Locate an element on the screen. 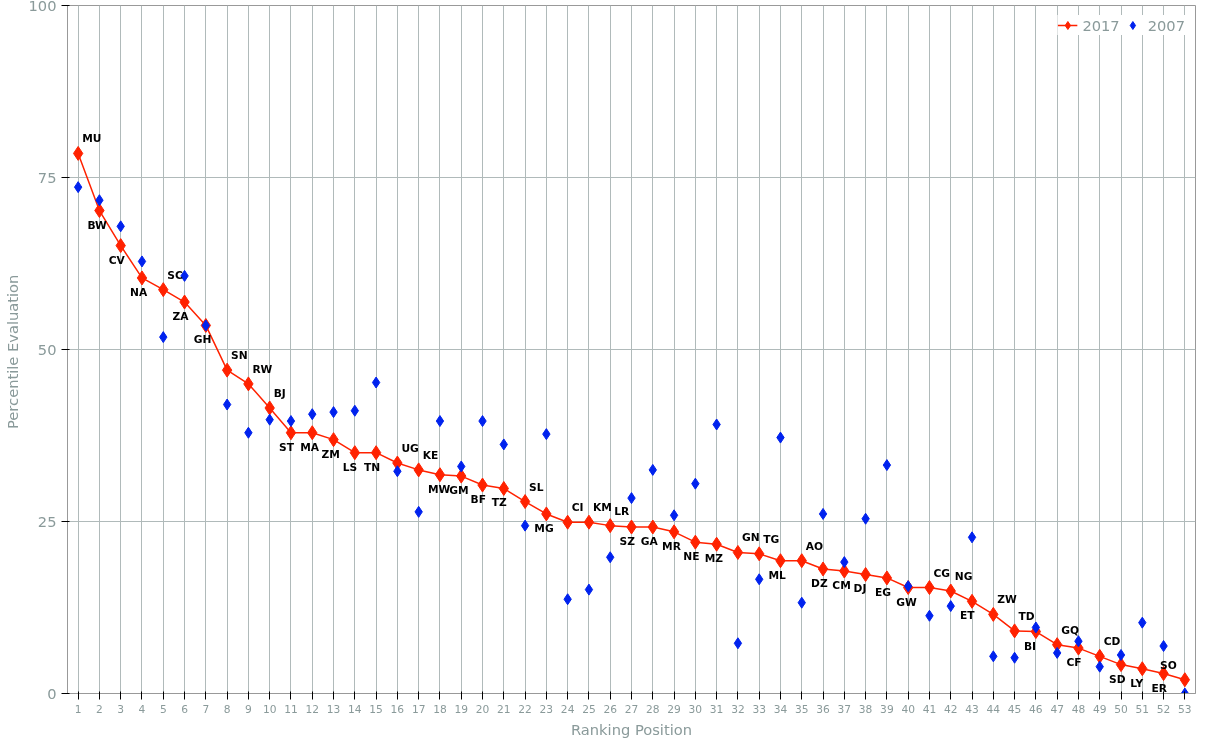 The height and width of the screenshot is (756, 1223). annotation: GN is located at coordinates (750, 538).